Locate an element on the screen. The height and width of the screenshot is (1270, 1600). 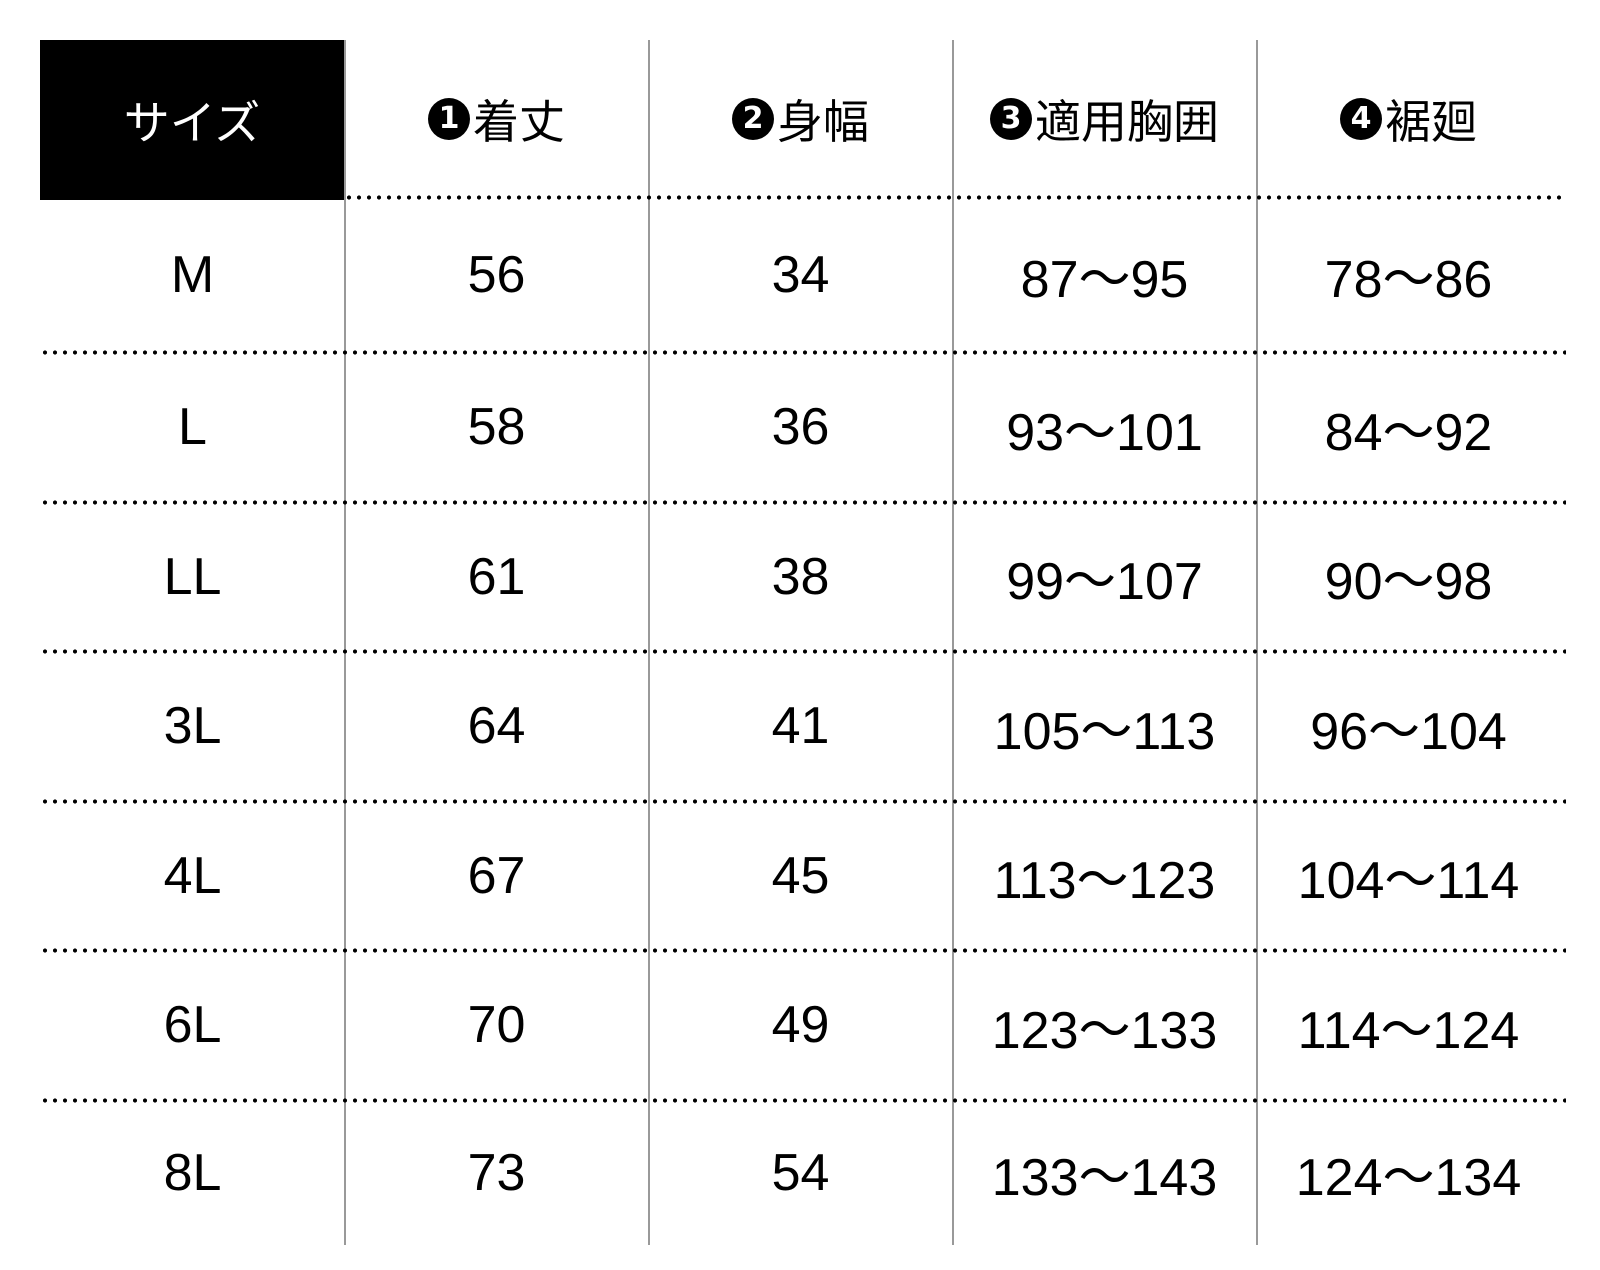
table-row: 4L 67 45 113～123 104～114 is located at coordinates (803, 875).